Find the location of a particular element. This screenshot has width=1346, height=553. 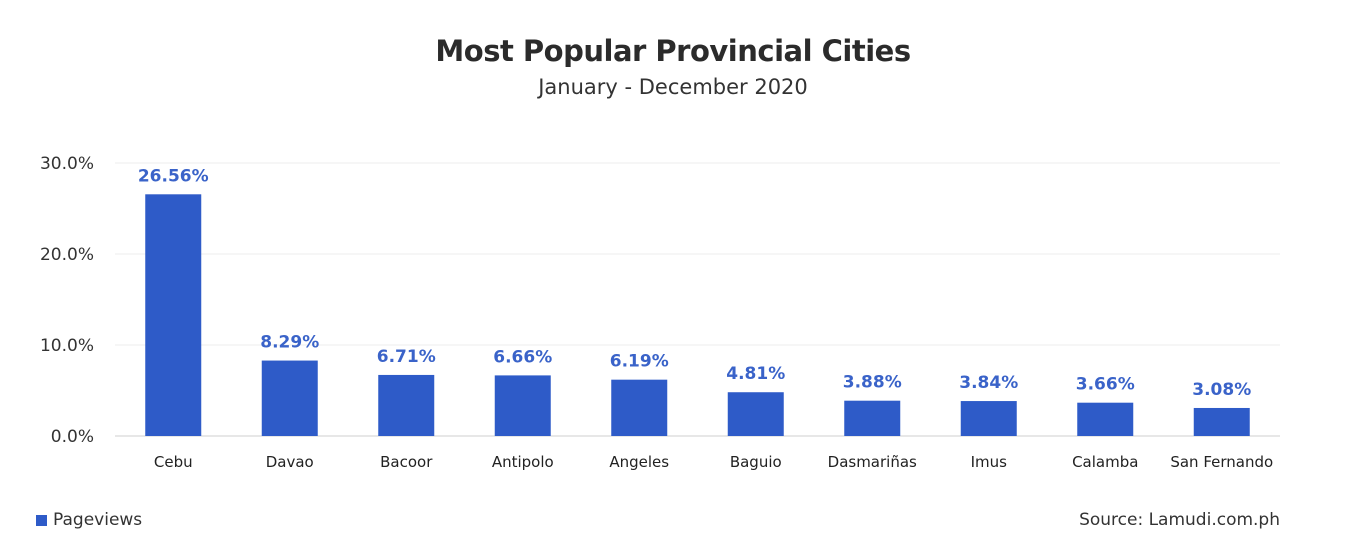

data-label: 3.66% is located at coordinates (1105, 385).